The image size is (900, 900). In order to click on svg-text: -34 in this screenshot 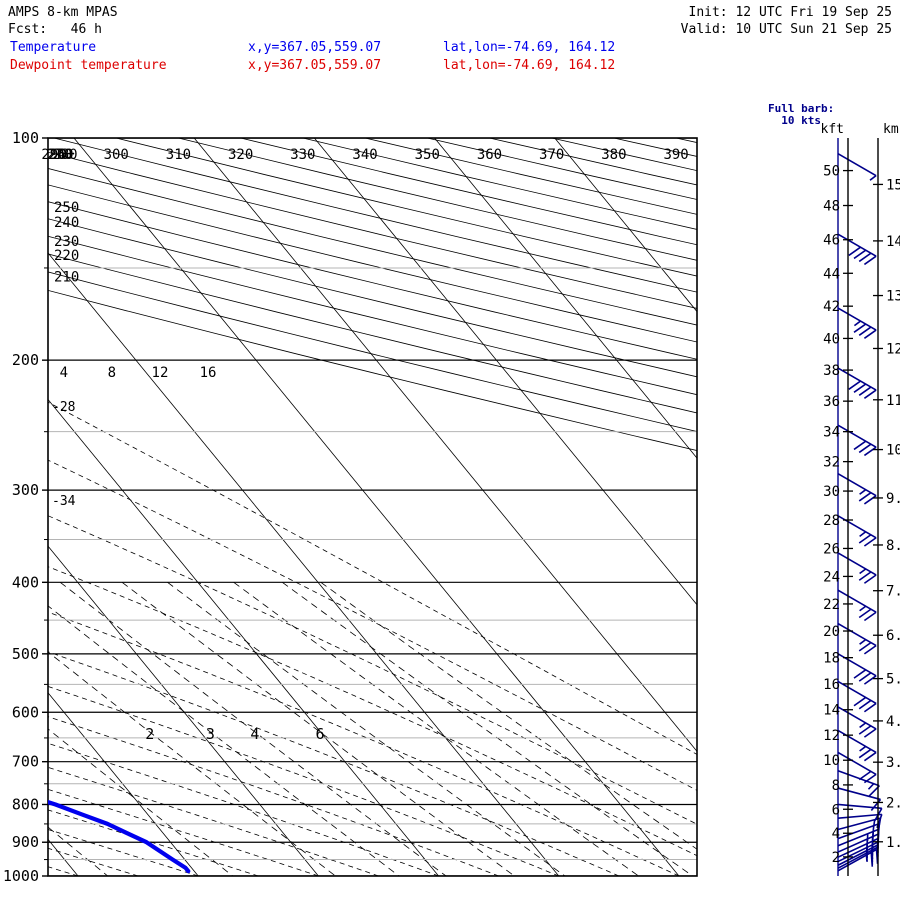, I will do `click(64, 501)`.